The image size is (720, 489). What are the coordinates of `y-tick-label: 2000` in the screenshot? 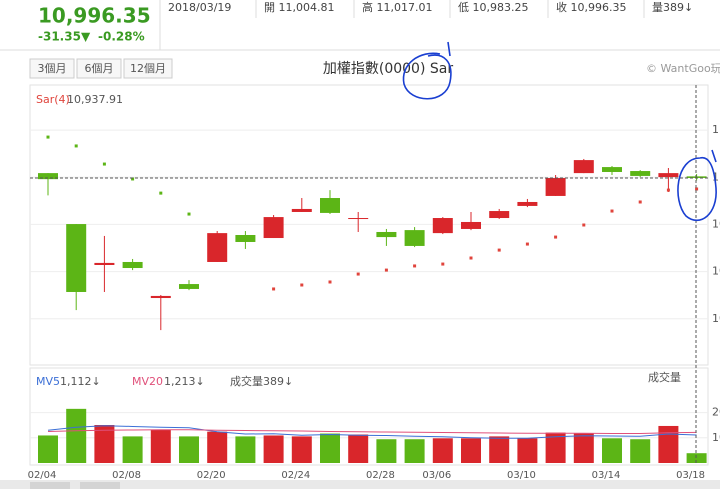 It's located at (716, 412).